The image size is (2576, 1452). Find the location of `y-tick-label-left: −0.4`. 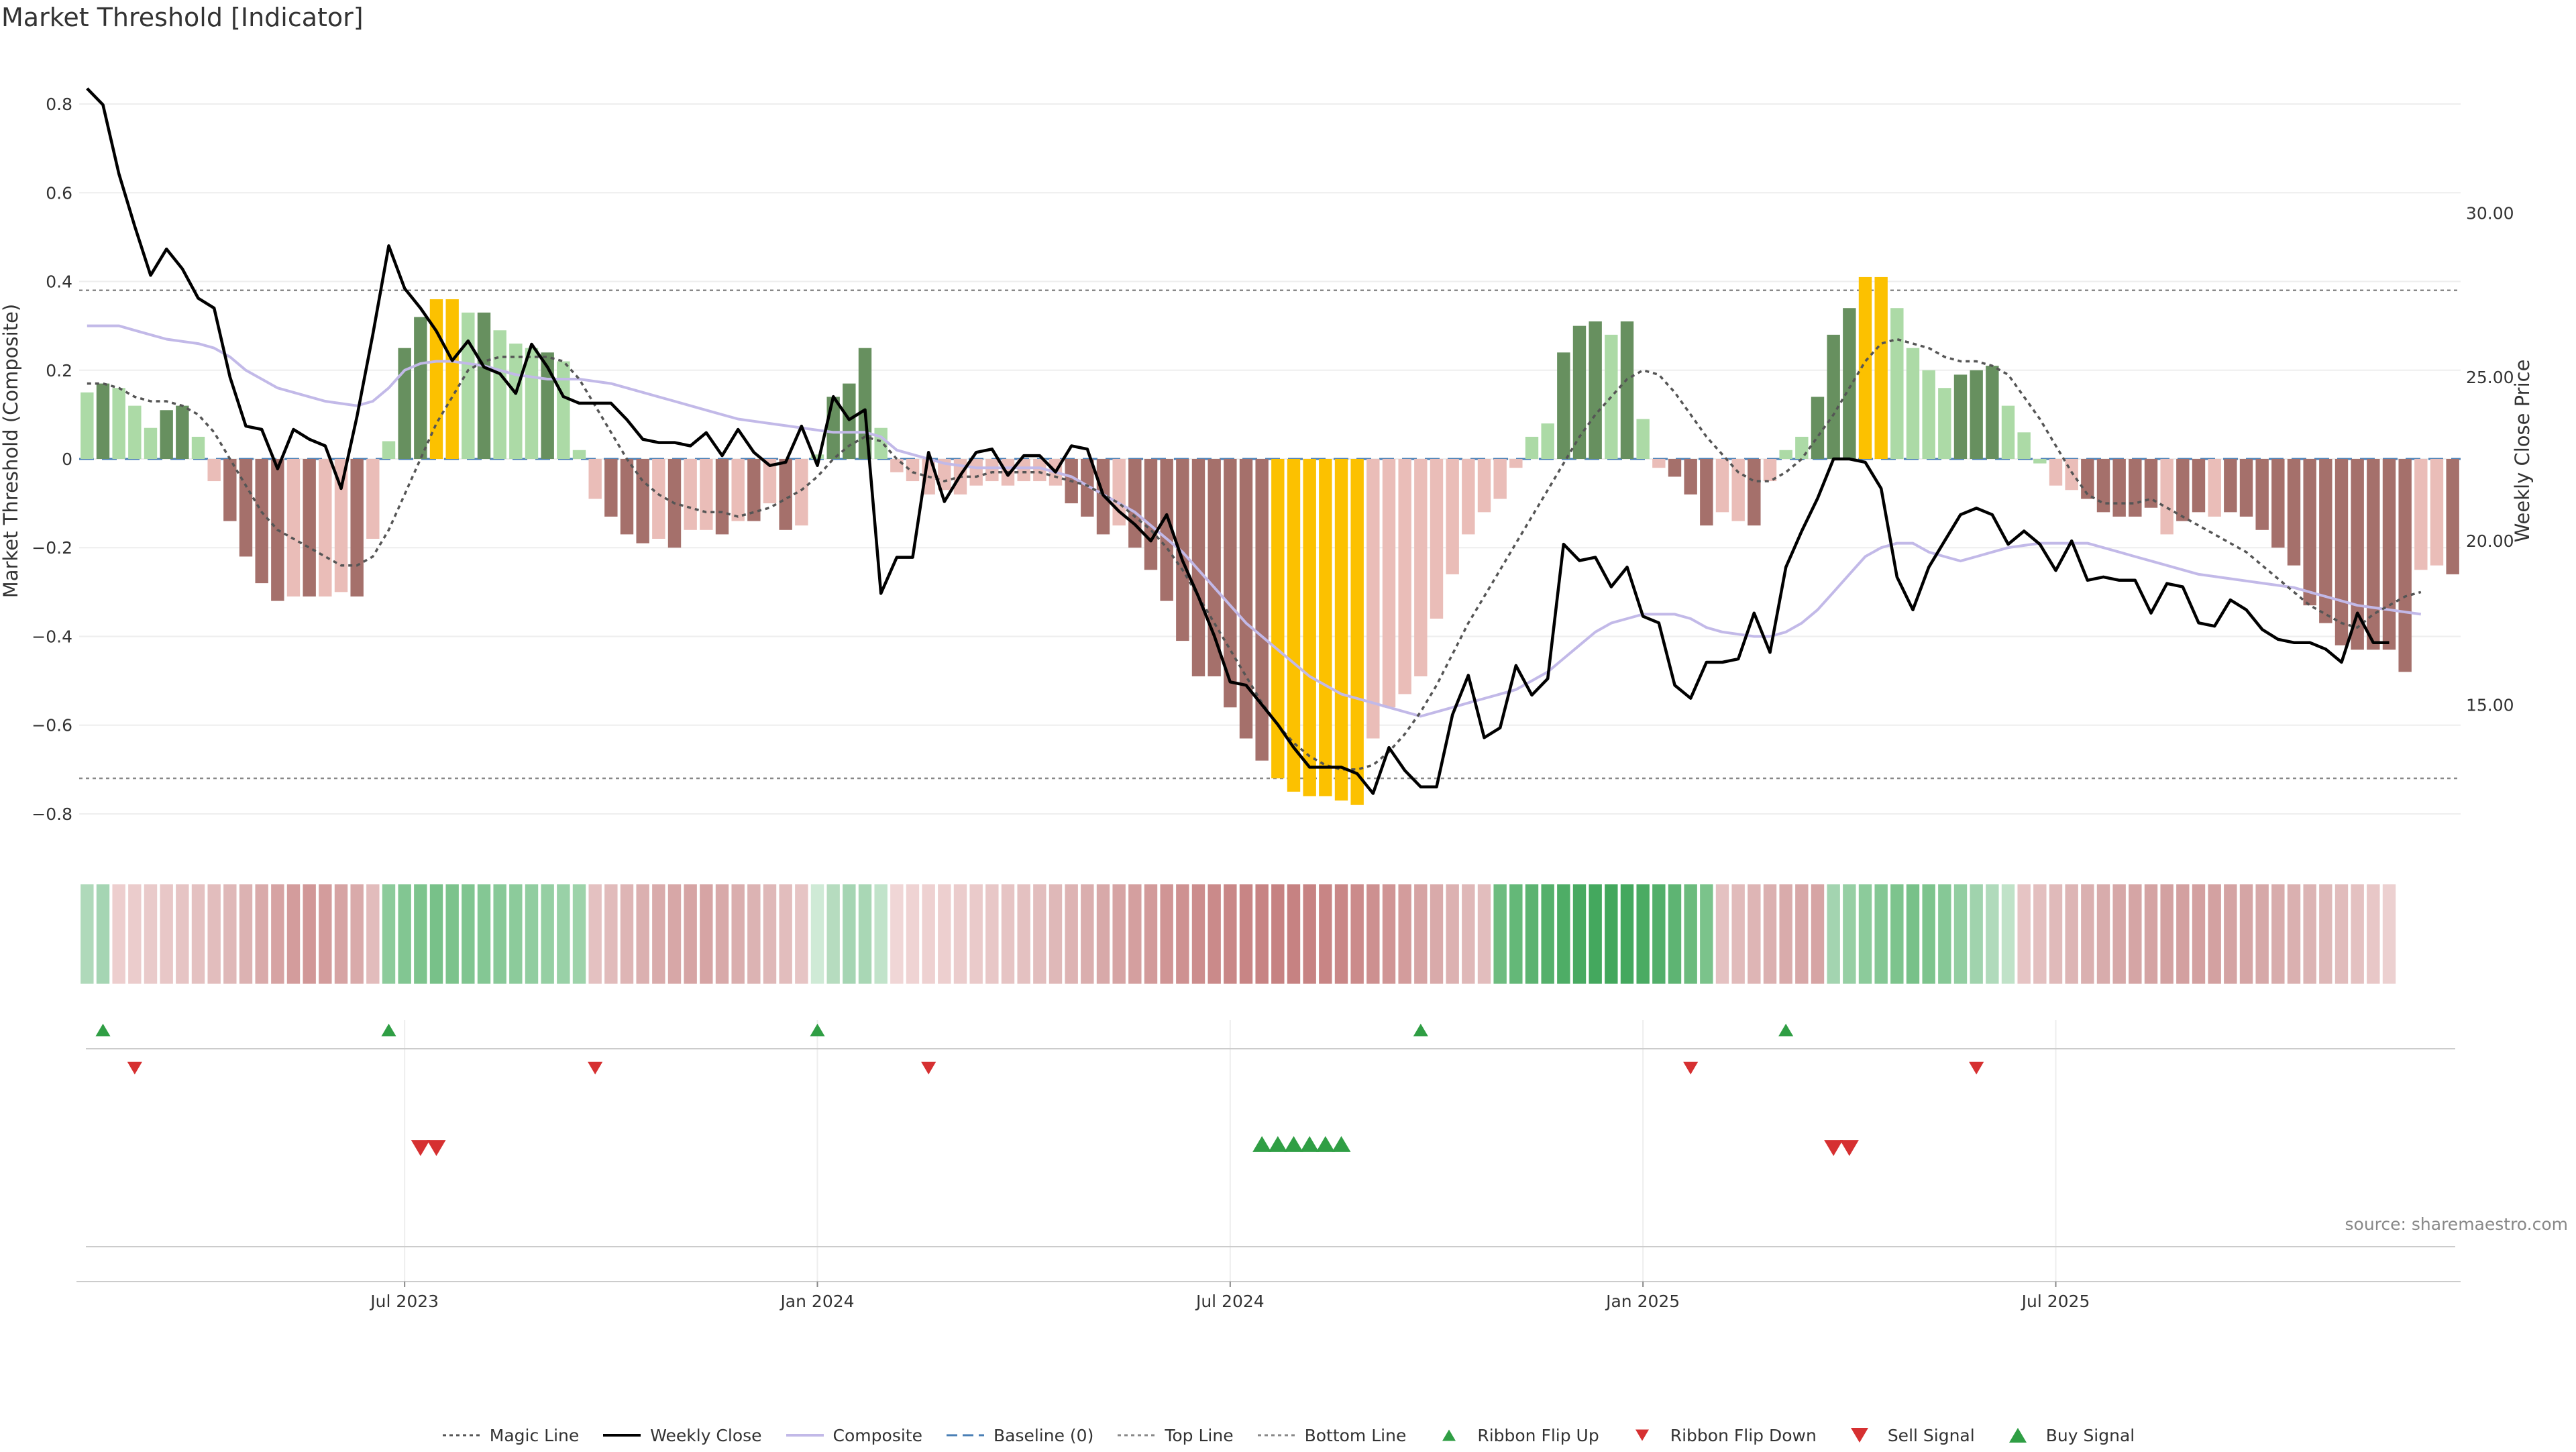

y-tick-label-left: −0.4 is located at coordinates (52, 637).